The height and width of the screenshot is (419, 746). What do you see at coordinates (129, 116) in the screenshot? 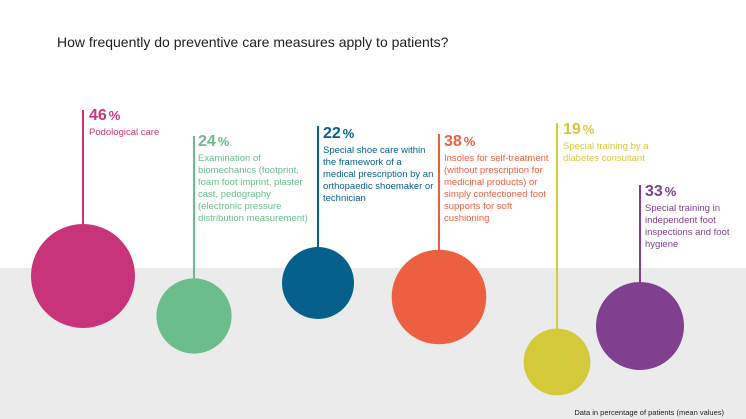
I see `value-label: 46%` at bounding box center [129, 116].